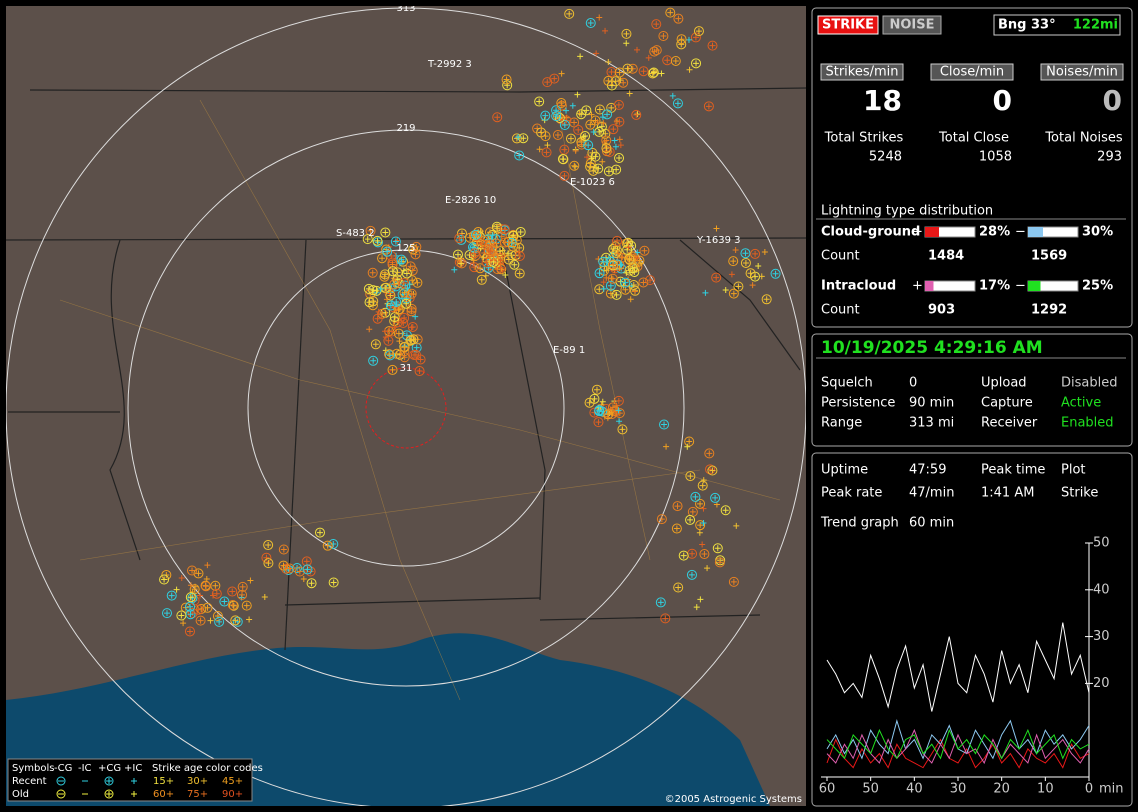 This screenshot has height=812, width=1138. I want to click on count: 903, so click(941, 310).